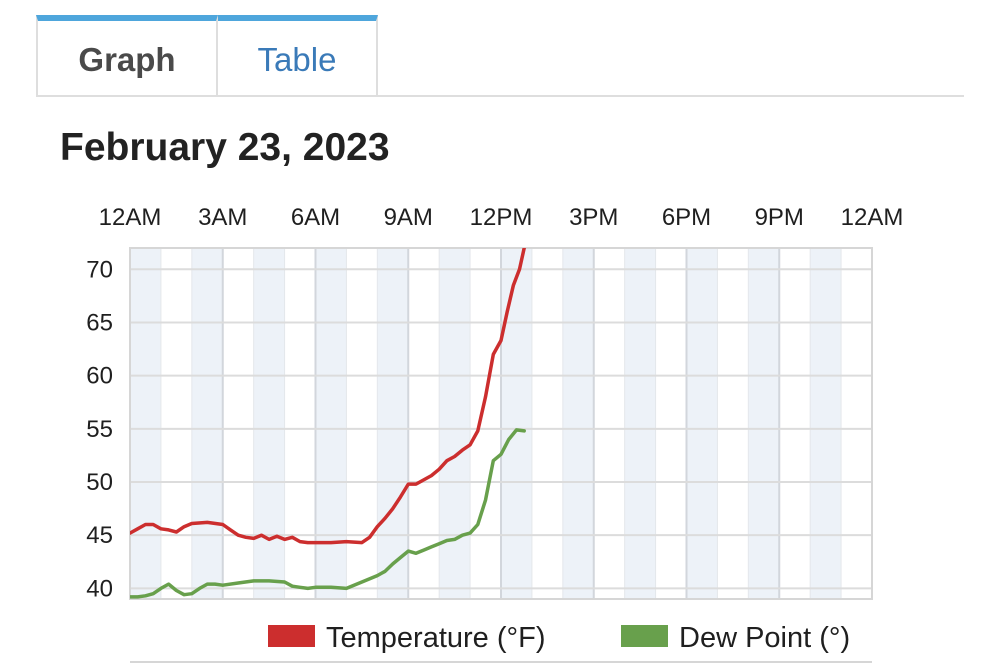 The width and height of the screenshot is (1000, 666). Describe the element at coordinates (298, 55) in the screenshot. I see `tab-table: Table` at that location.